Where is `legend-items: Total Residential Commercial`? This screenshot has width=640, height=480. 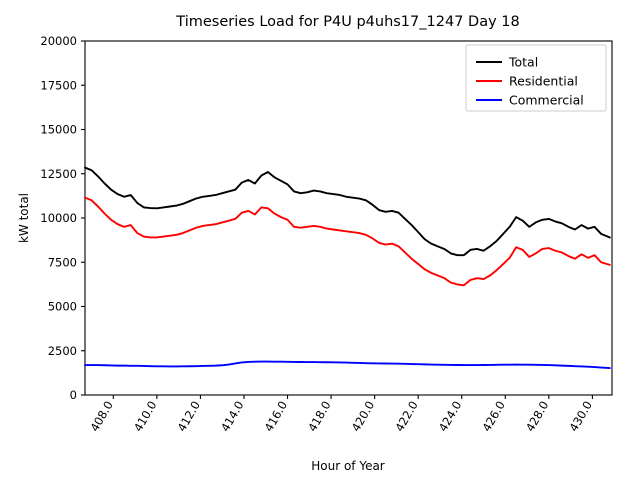
legend-items: Total Residential Commercial is located at coordinates (530, 81).